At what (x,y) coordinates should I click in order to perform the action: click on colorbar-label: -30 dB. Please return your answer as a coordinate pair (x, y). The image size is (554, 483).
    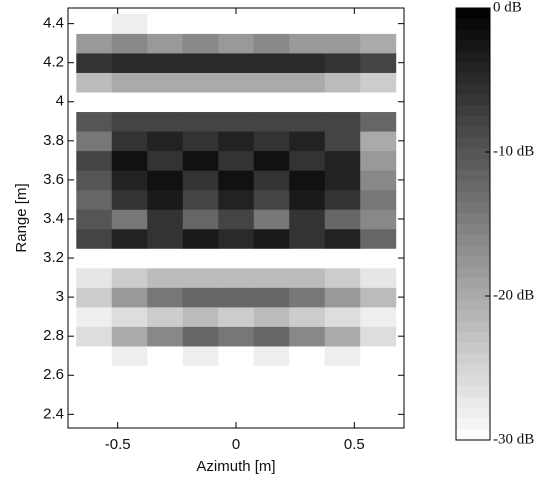
    Looking at the image, I should click on (513, 439).